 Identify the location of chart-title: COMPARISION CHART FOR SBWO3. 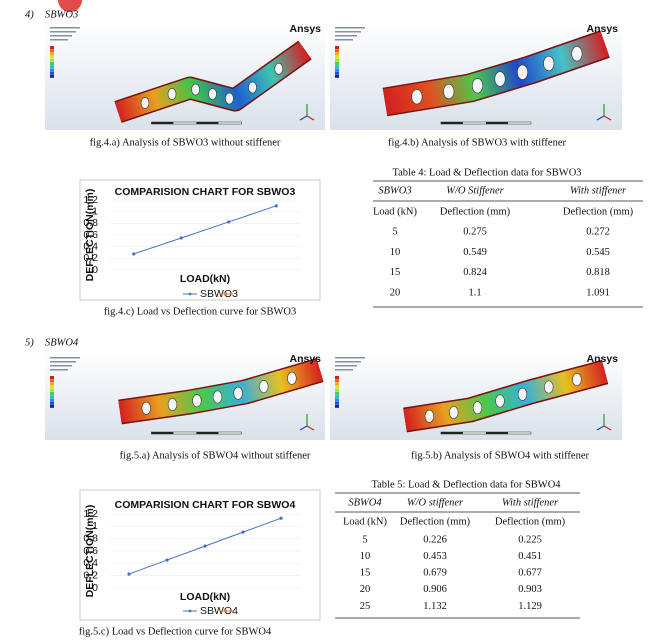
(205, 192).